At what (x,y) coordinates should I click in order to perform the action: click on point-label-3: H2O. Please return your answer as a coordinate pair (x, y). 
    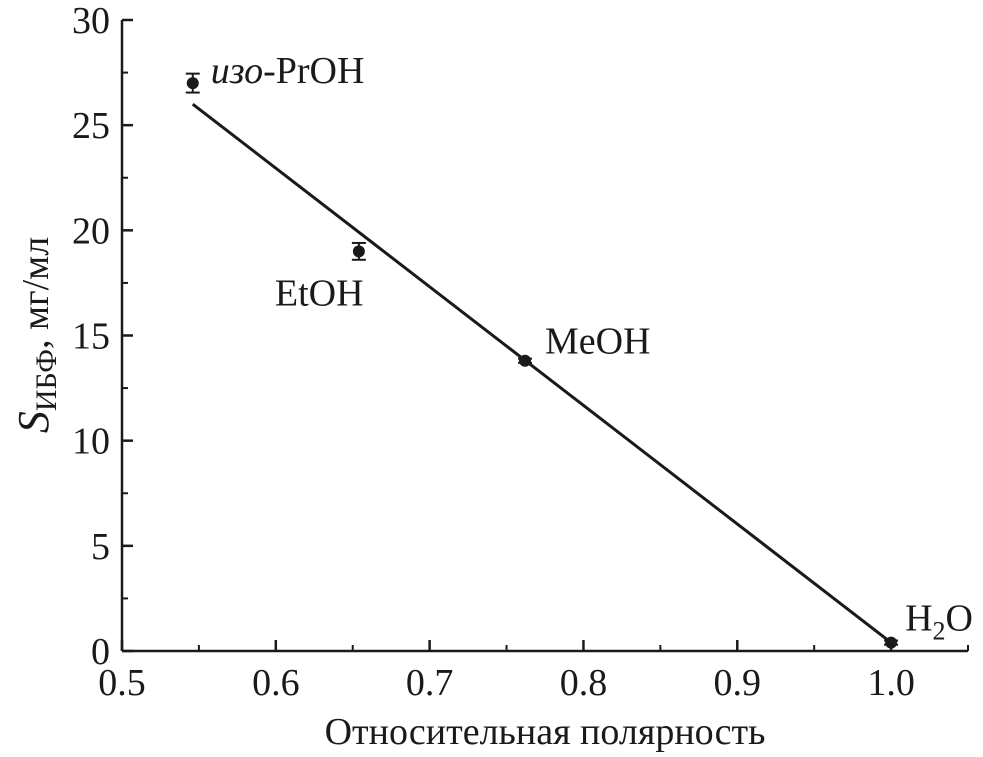
    Looking at the image, I should click on (939, 622).